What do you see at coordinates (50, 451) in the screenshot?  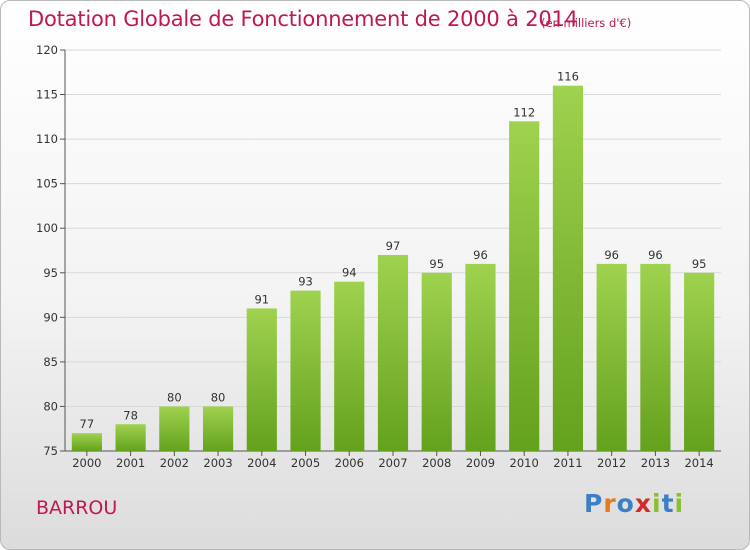 I see `y-tick-label: 75` at bounding box center [50, 451].